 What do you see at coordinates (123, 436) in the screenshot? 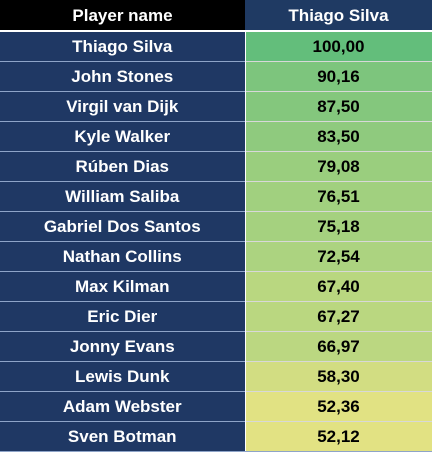
I see `player-name-cell: Sven Botman` at bounding box center [123, 436].